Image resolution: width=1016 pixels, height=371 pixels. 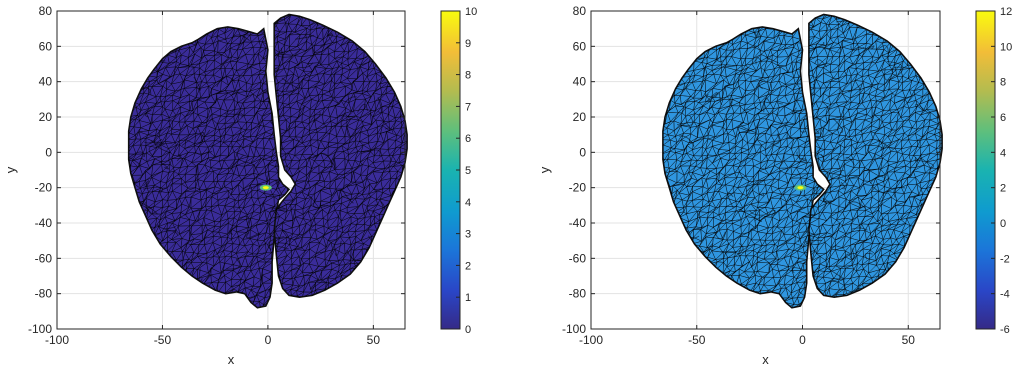 I want to click on colorbar-tick-label: 7, so click(x=468, y=107).